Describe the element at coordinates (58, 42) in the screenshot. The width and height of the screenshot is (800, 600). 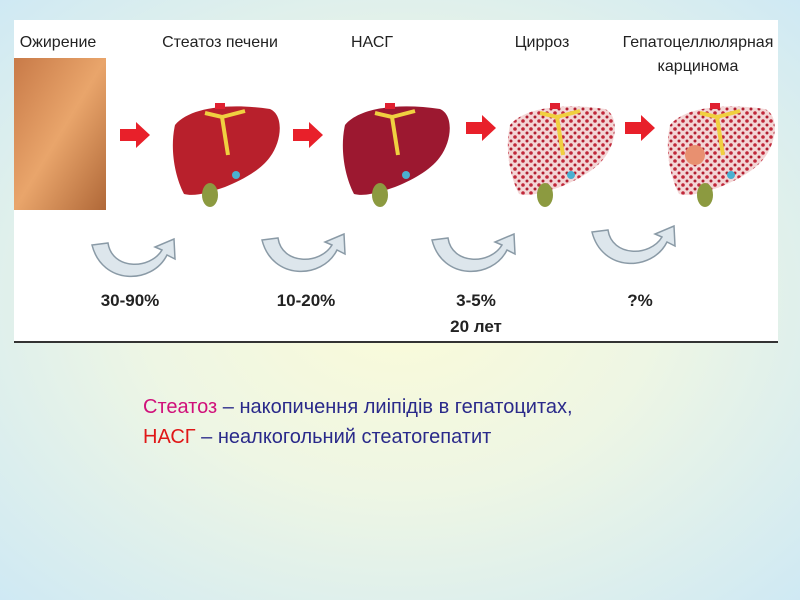
I see `stage-label: Ожирение` at that location.